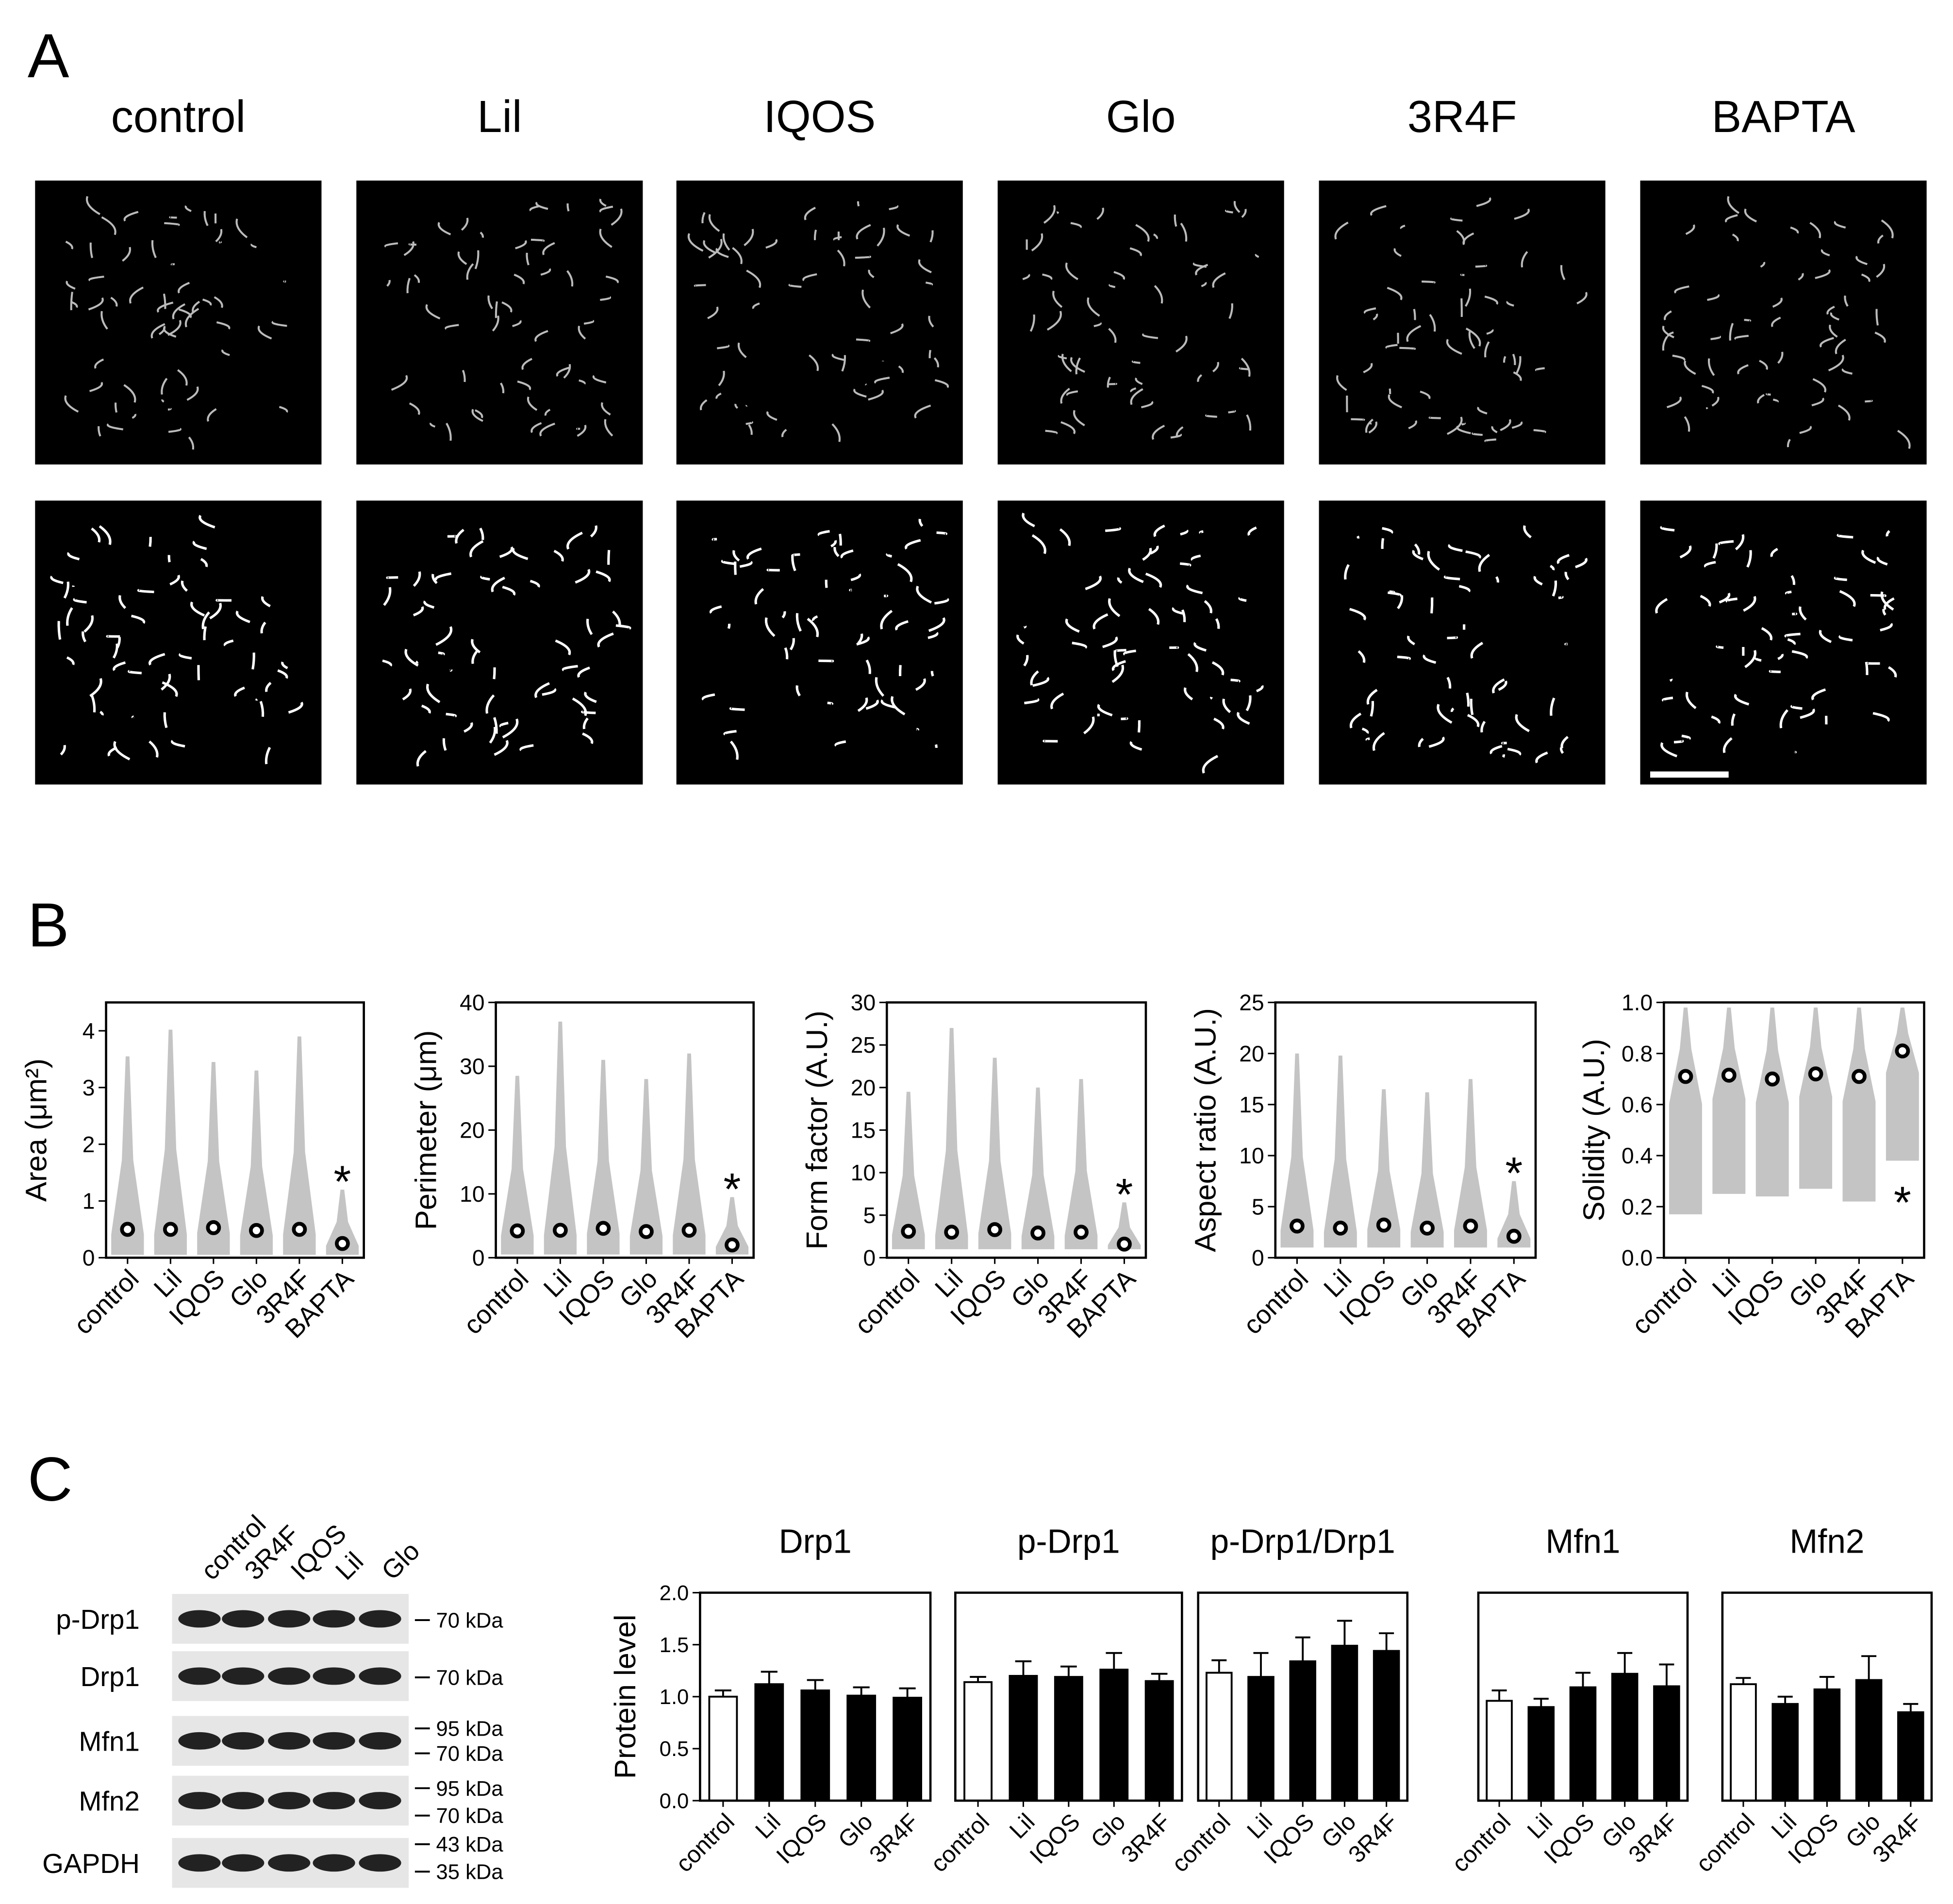 The image size is (1953, 1904). I want to click on y-tick-label: 30, so click(472, 1066).